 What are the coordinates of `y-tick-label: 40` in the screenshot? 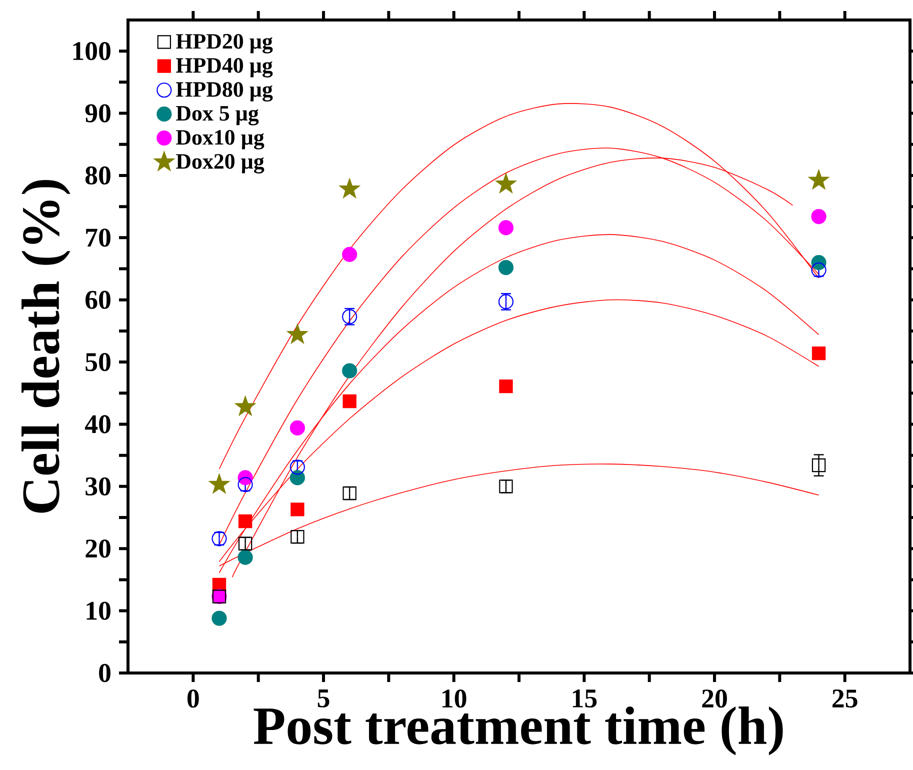 It's located at (97, 424).